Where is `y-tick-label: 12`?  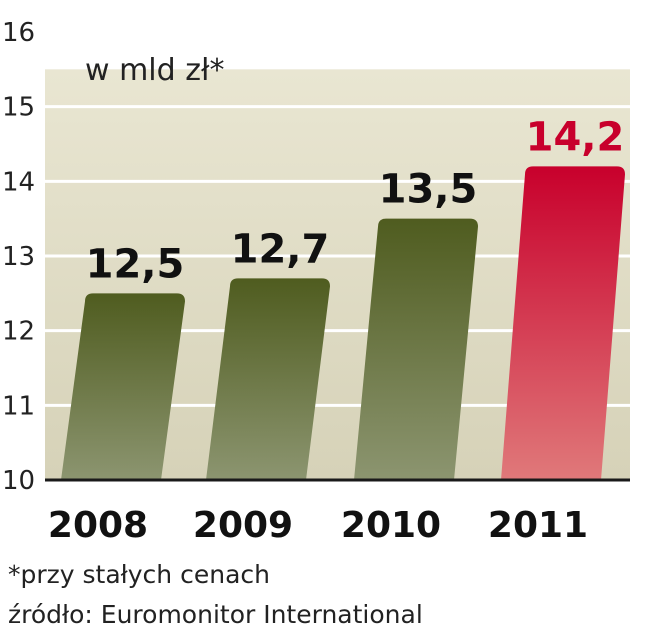 y-tick-label: 12 is located at coordinates (18, 332).